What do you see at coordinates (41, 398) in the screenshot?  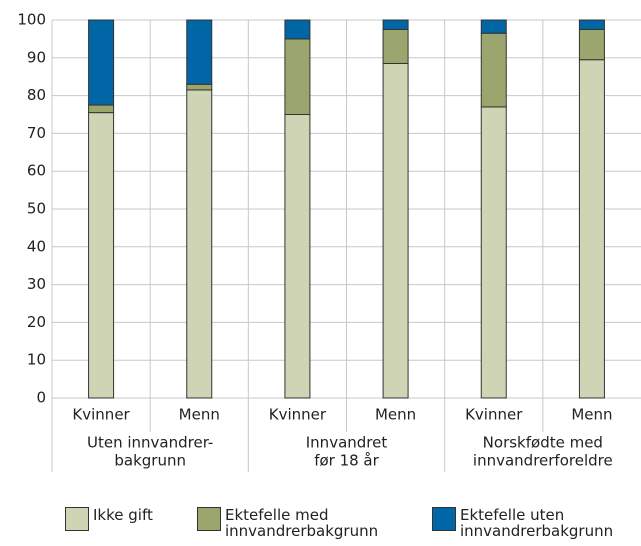 I see `y-tick-label: 0` at bounding box center [41, 398].